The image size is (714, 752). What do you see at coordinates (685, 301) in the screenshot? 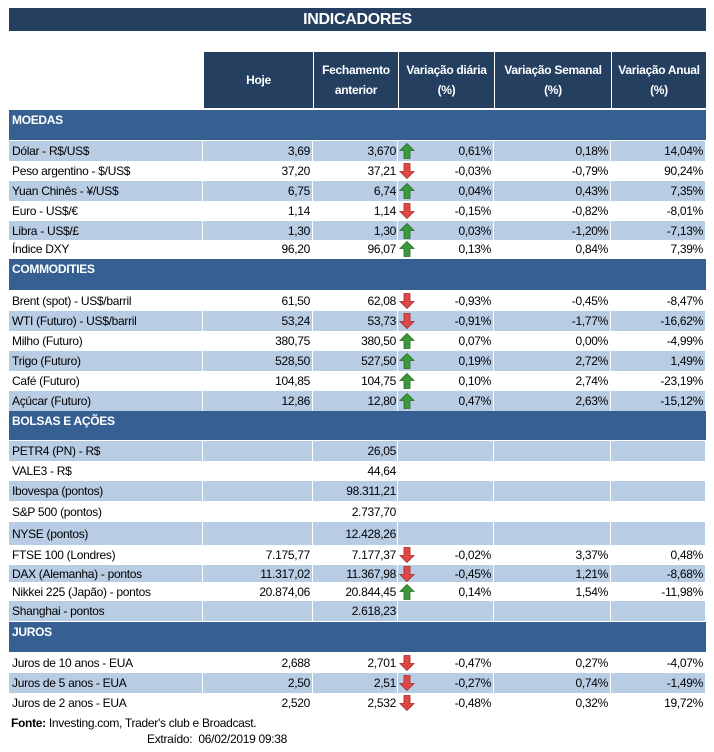
I see `variacao-anual-value: -8,47%` at bounding box center [685, 301].